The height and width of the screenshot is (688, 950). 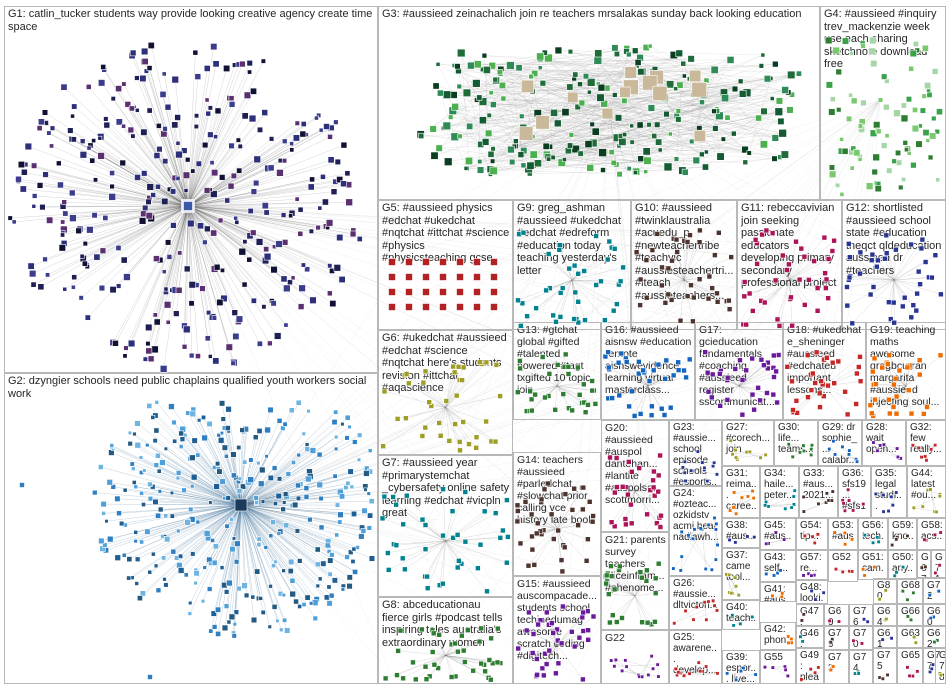 I want to click on cluster-node-g8, so click(x=490, y=679).